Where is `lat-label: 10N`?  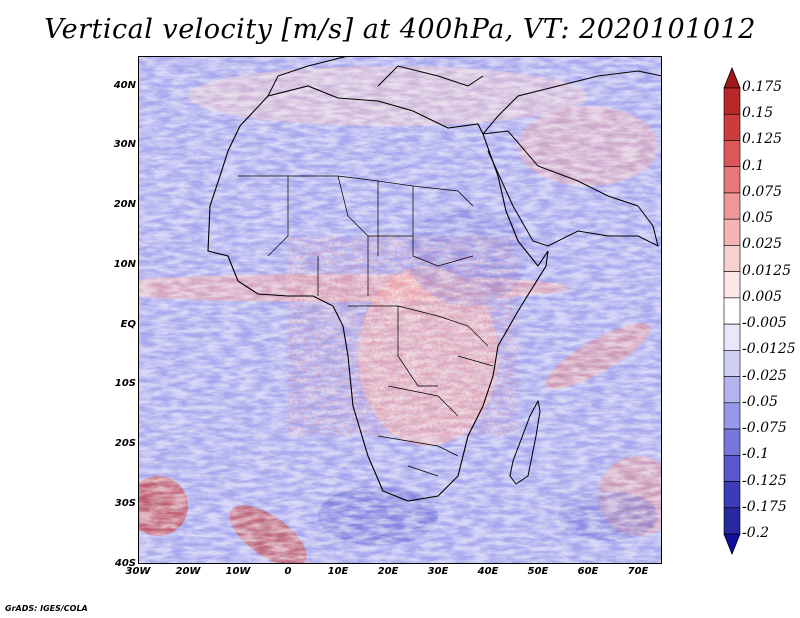 lat-label: 10N is located at coordinates (124, 264).